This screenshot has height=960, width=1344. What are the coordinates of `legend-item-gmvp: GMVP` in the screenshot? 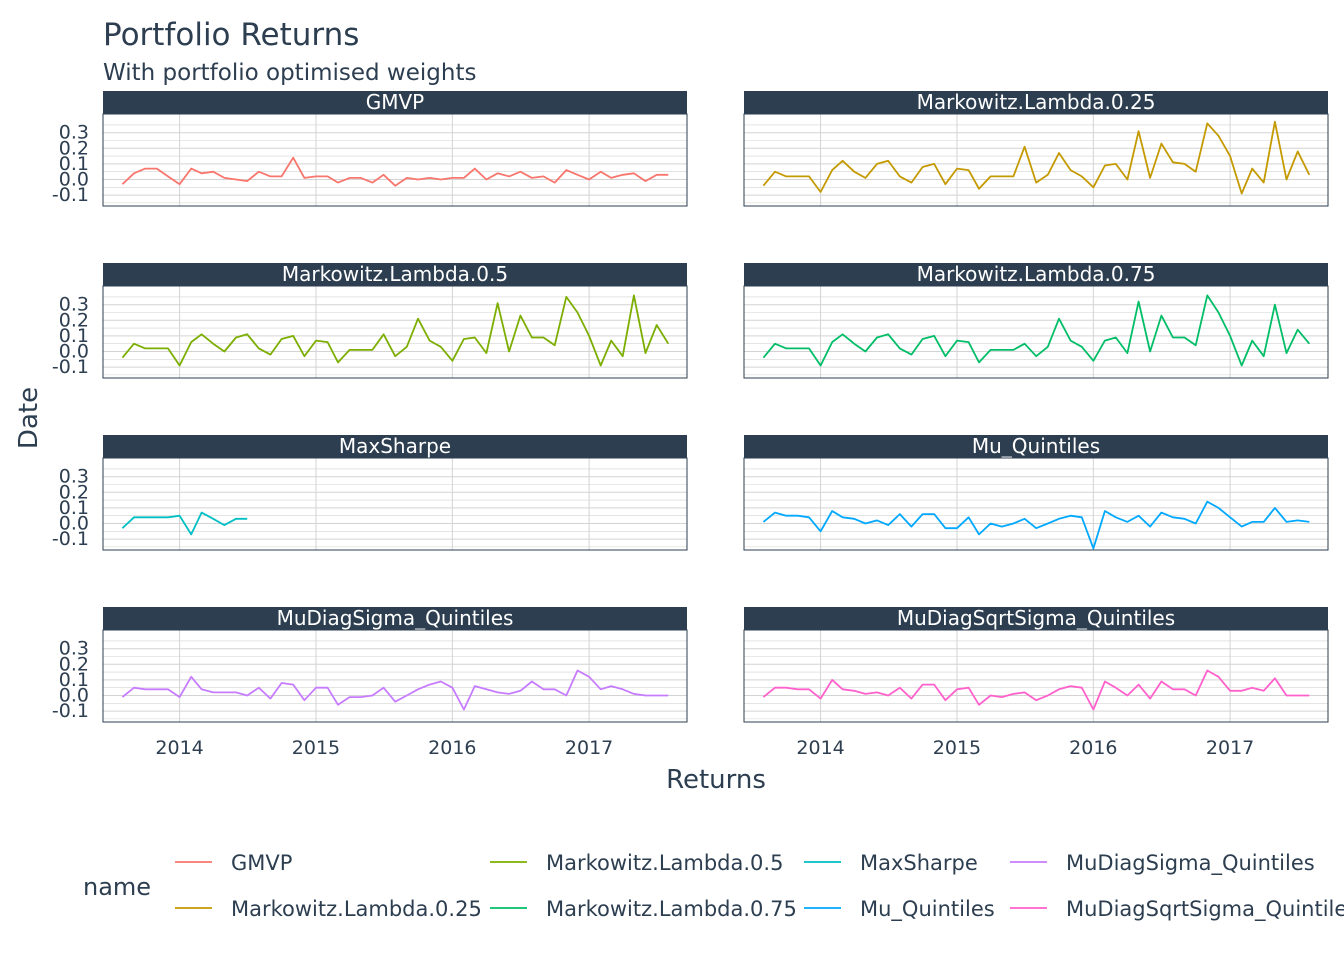 It's located at (233, 863).